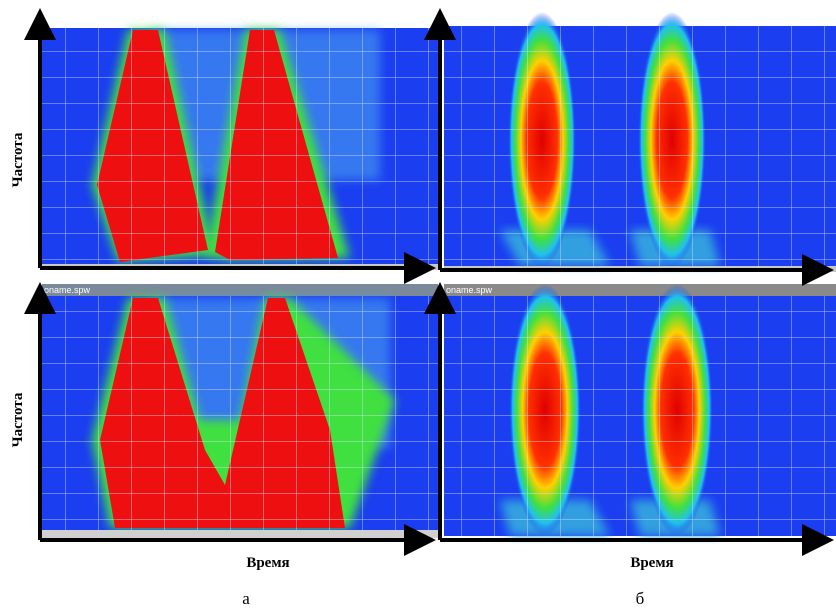  I want to click on caption: а, so click(246, 598).